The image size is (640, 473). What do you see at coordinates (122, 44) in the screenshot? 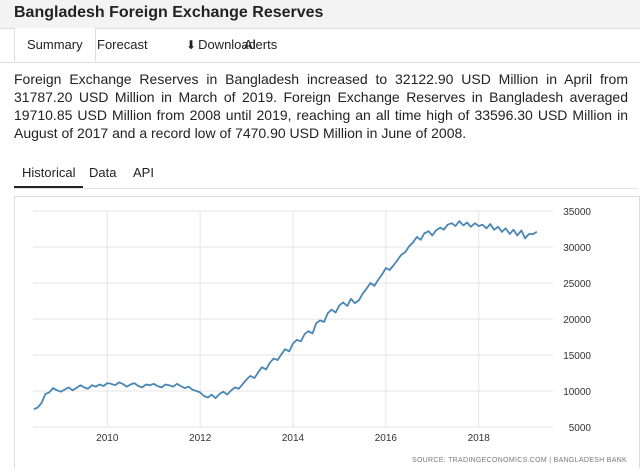
I see `tab-forecast: Forecast` at bounding box center [122, 44].